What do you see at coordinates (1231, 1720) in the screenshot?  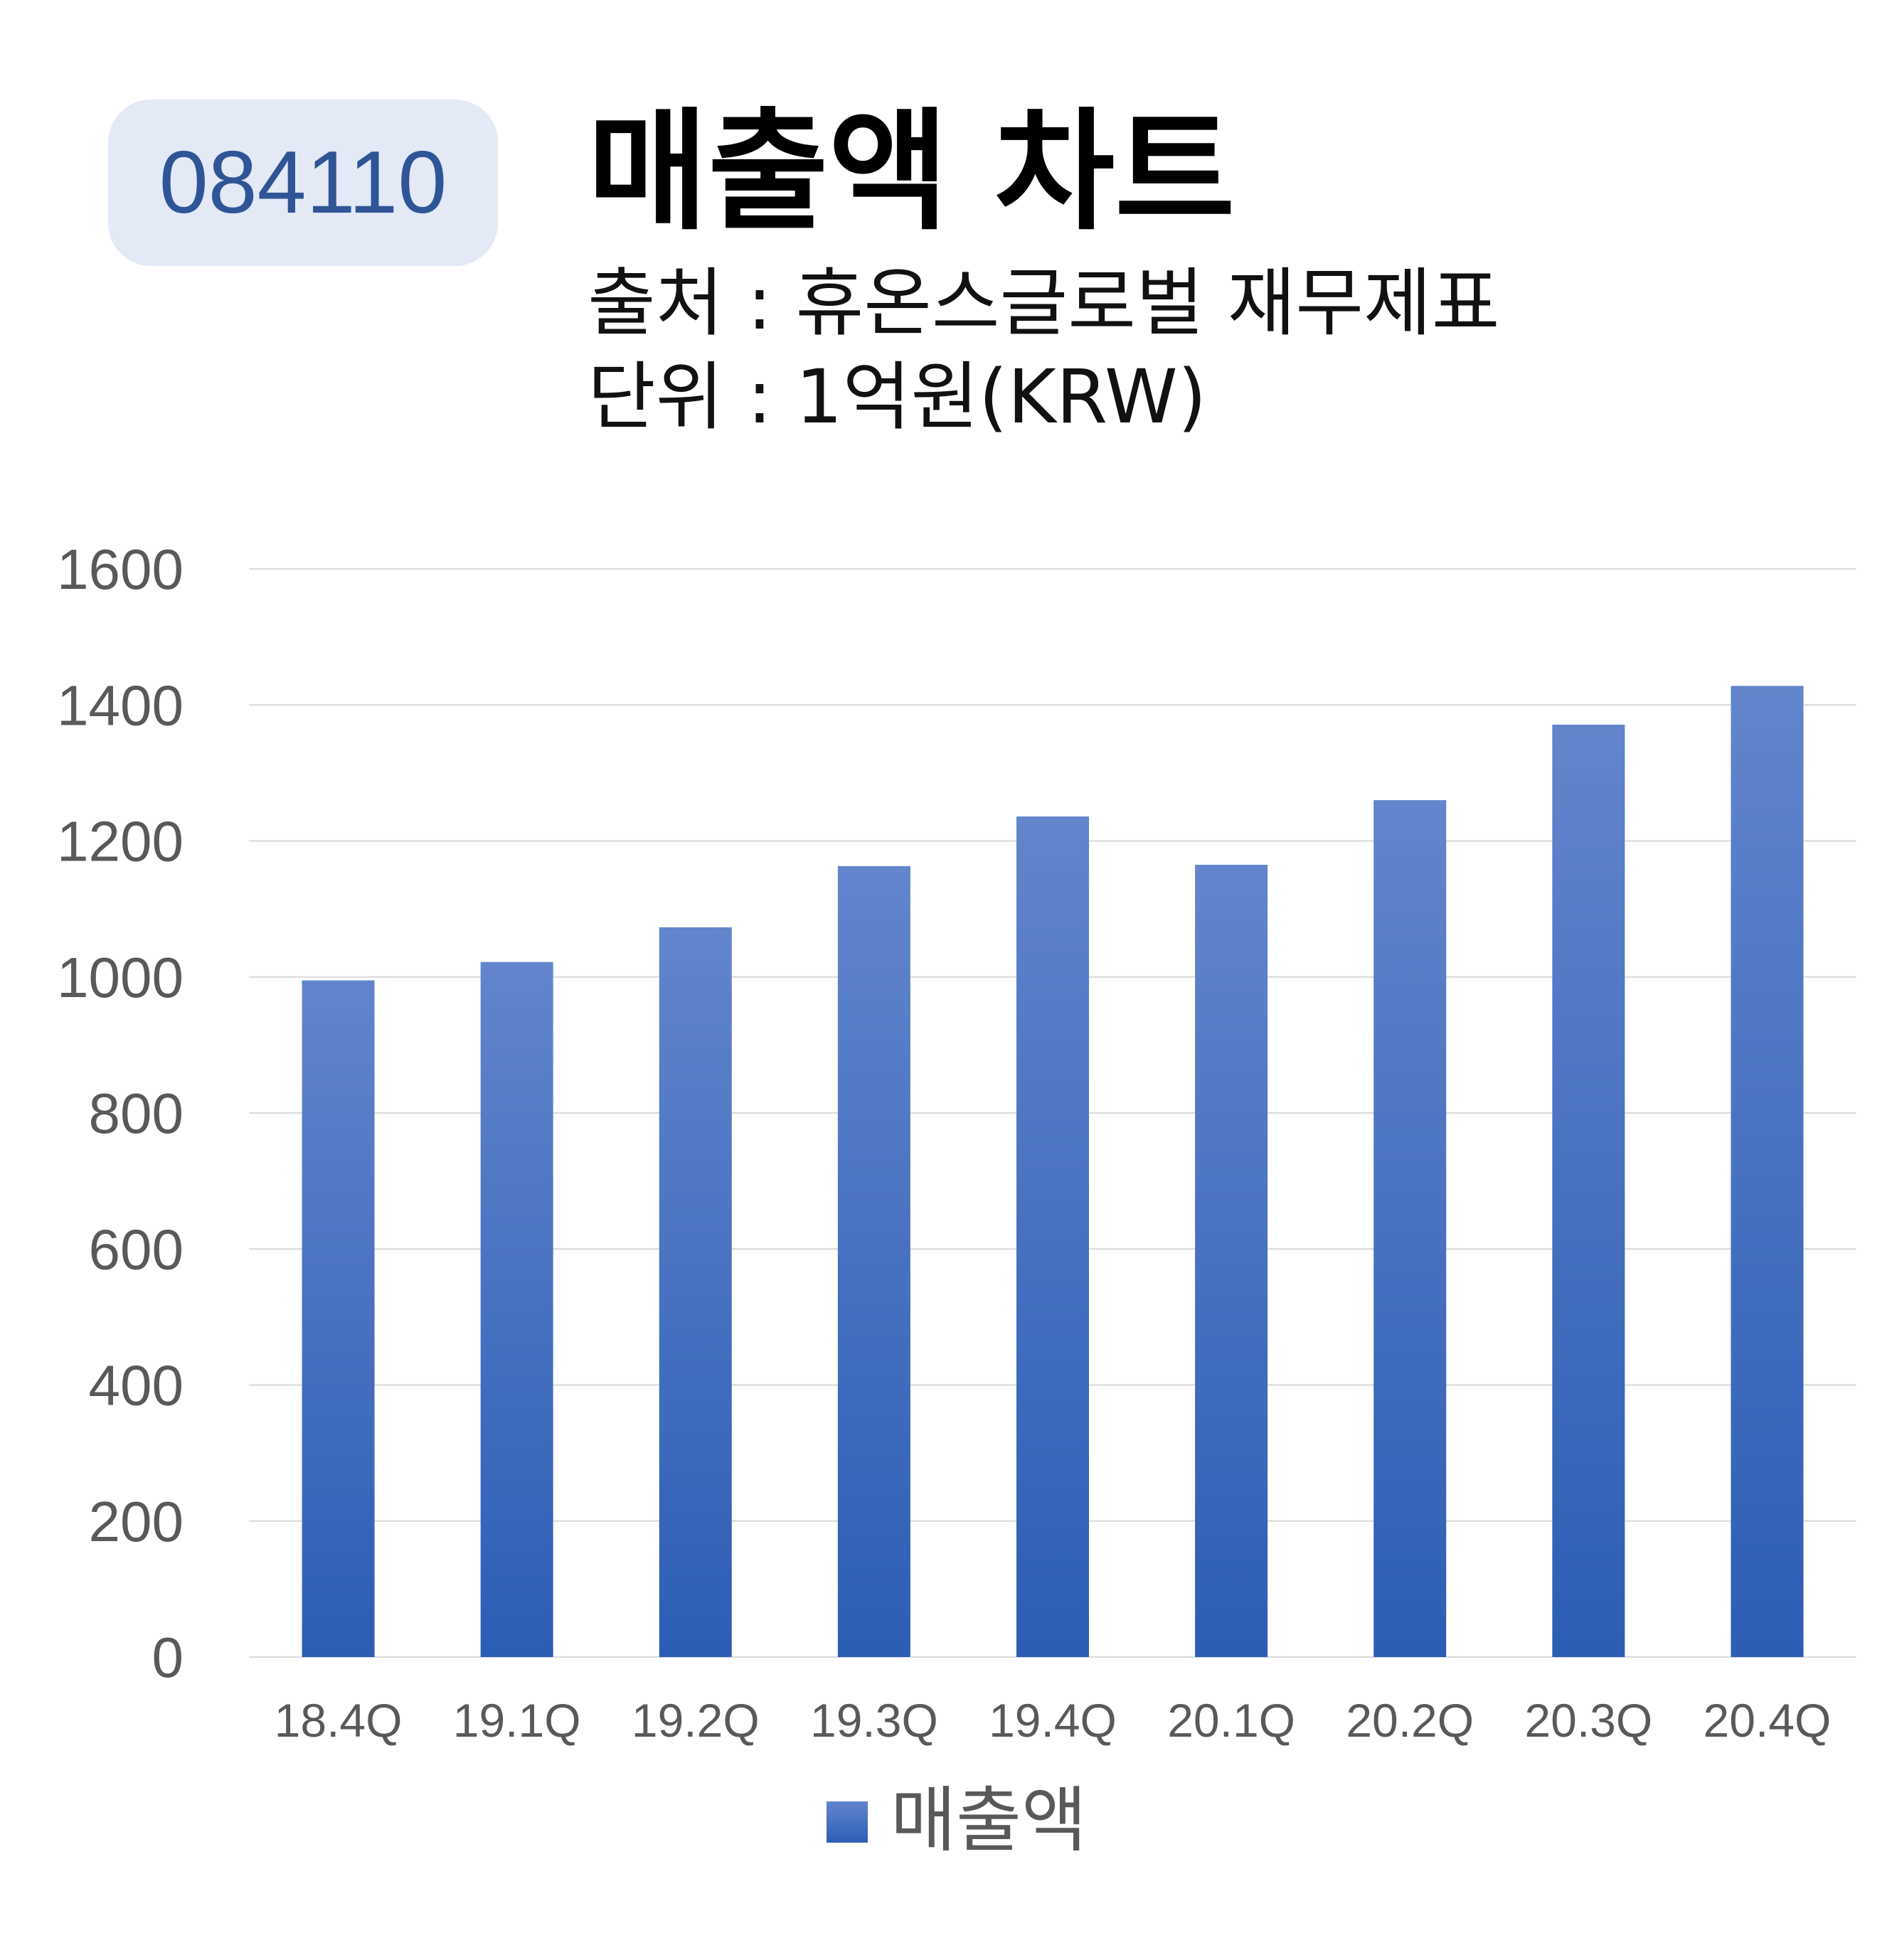 I see `x-tick-label: 20.1Q` at bounding box center [1231, 1720].